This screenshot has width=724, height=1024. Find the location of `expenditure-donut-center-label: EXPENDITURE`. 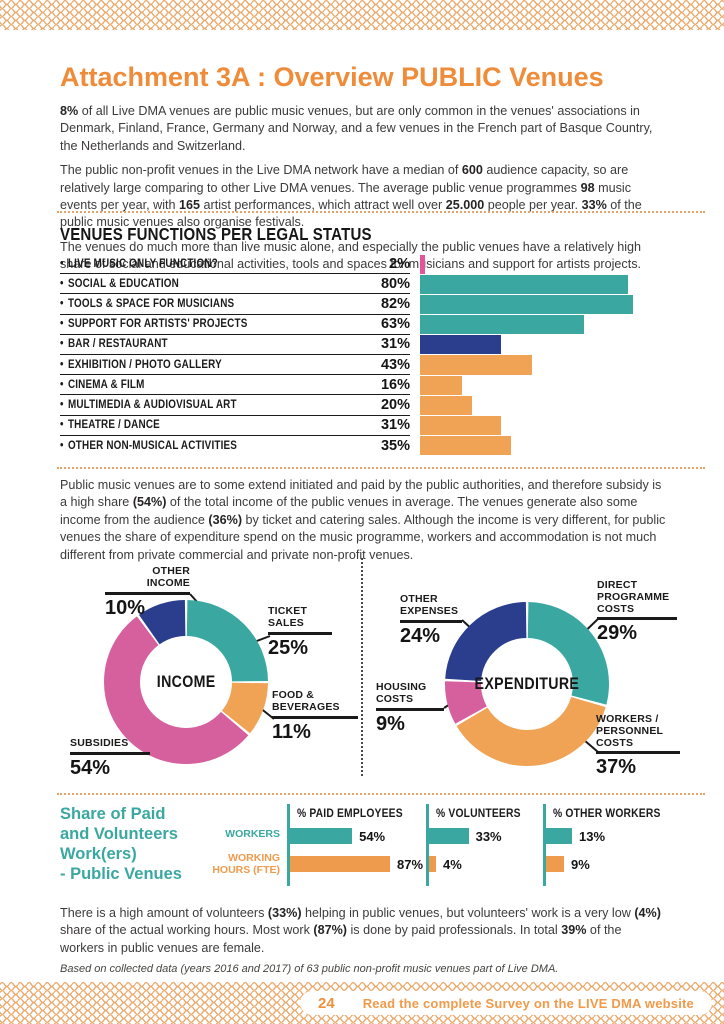

expenditure-donut-center-label: EXPENDITURE is located at coordinates (527, 684).